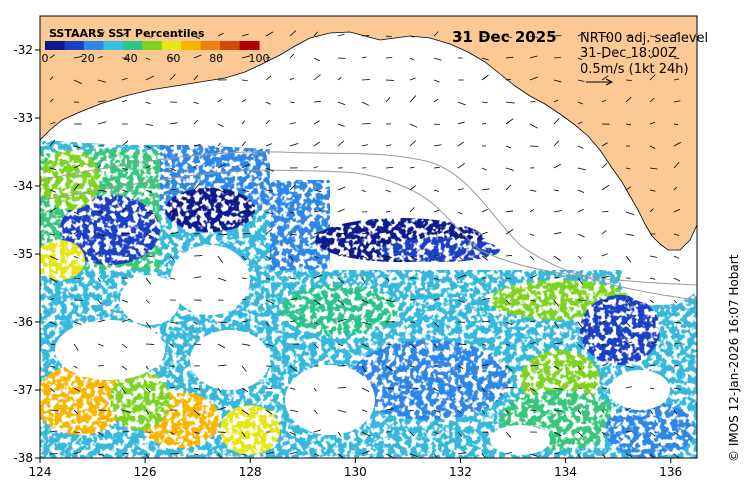 Image resolution: width=750 pixels, height=496 pixels. What do you see at coordinates (45, 58) in the screenshot?
I see `colorbar-tick-label: 0` at bounding box center [45, 58].